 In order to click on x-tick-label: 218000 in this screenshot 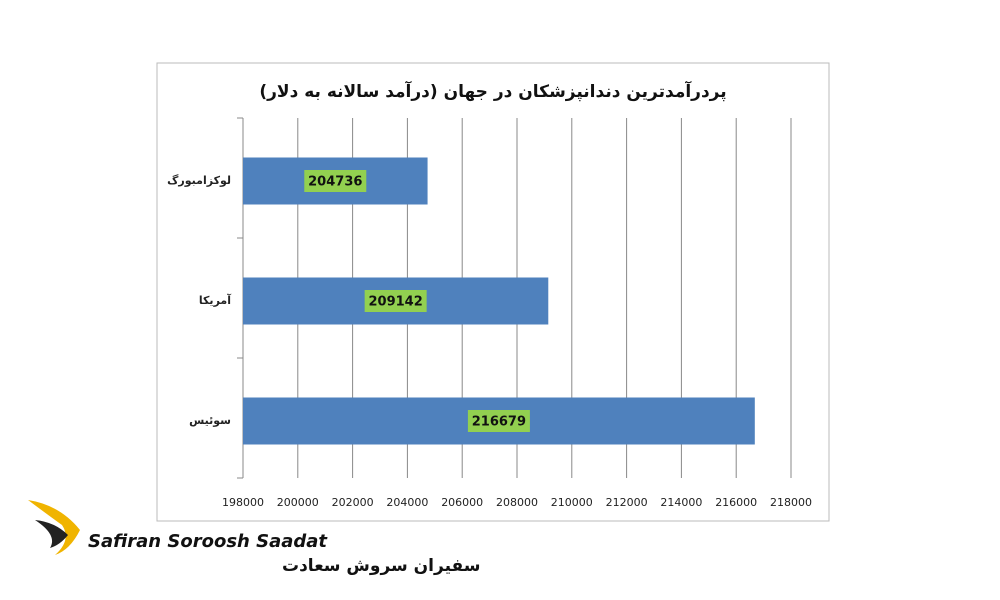, I will do `click(791, 502)`.